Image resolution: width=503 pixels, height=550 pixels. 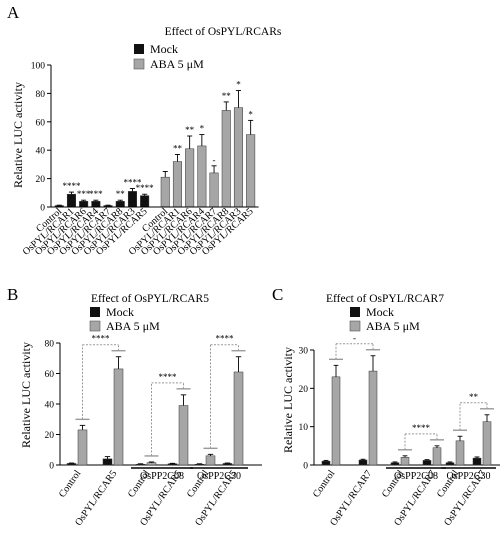 What do you see at coordinates (139, 64) in the screenshot?
I see `panel-a-legend-aba-swatch` at bounding box center [139, 64].